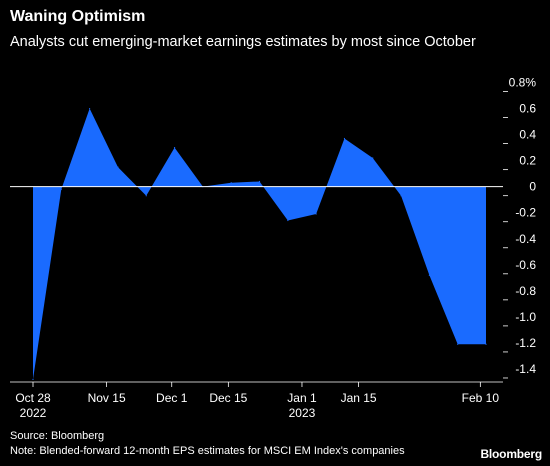 The height and width of the screenshot is (466, 550). I want to click on y-tick-label: -1.4, so click(525, 369).